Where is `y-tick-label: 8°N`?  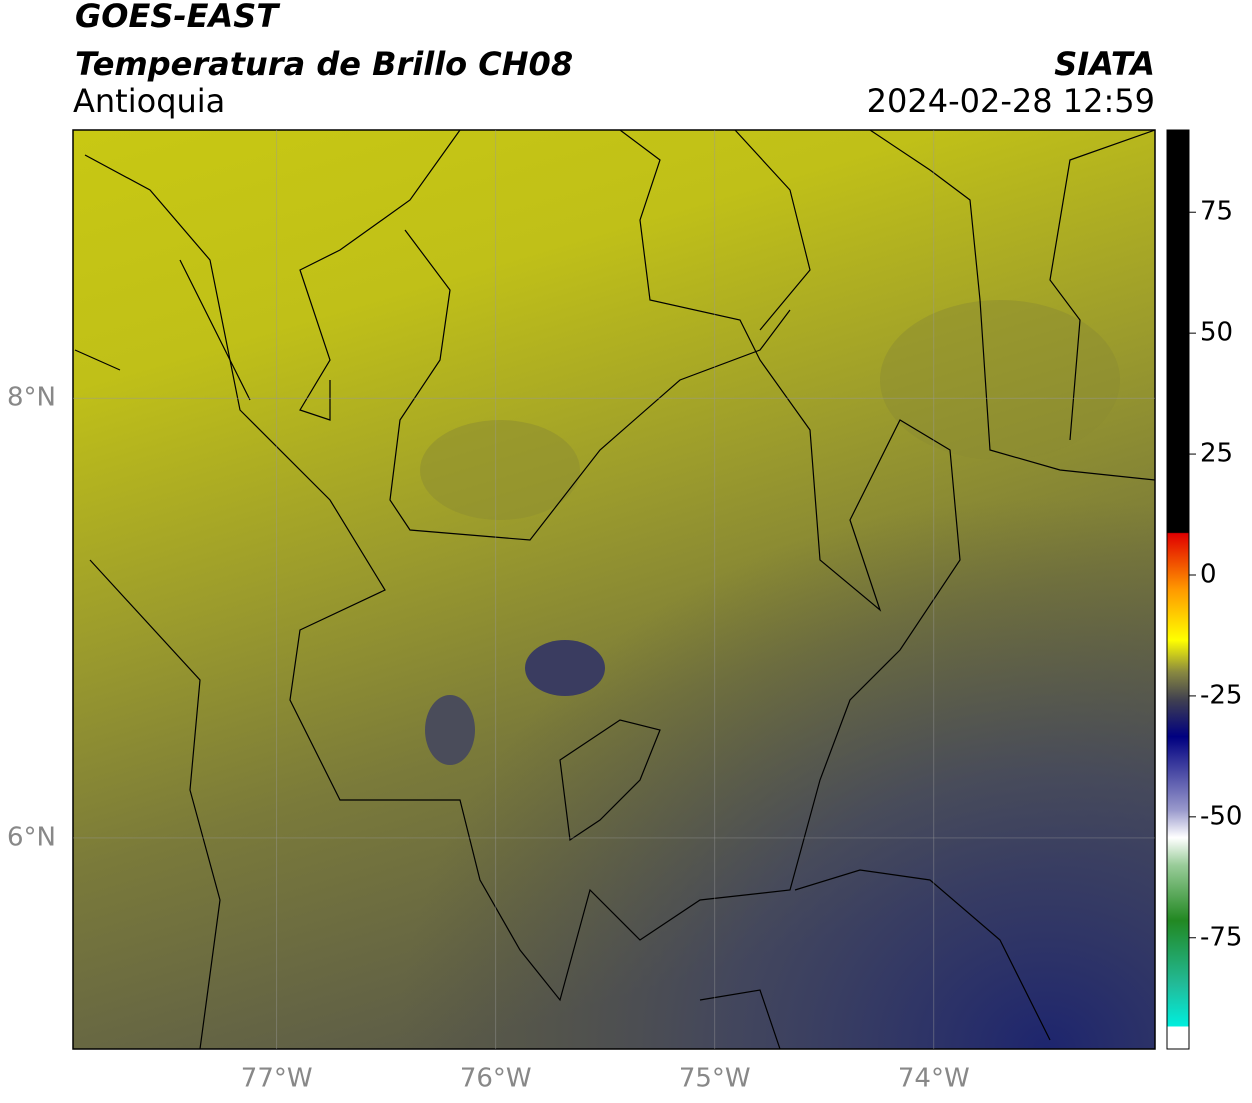 y-tick-label: 8°N is located at coordinates (31, 398).